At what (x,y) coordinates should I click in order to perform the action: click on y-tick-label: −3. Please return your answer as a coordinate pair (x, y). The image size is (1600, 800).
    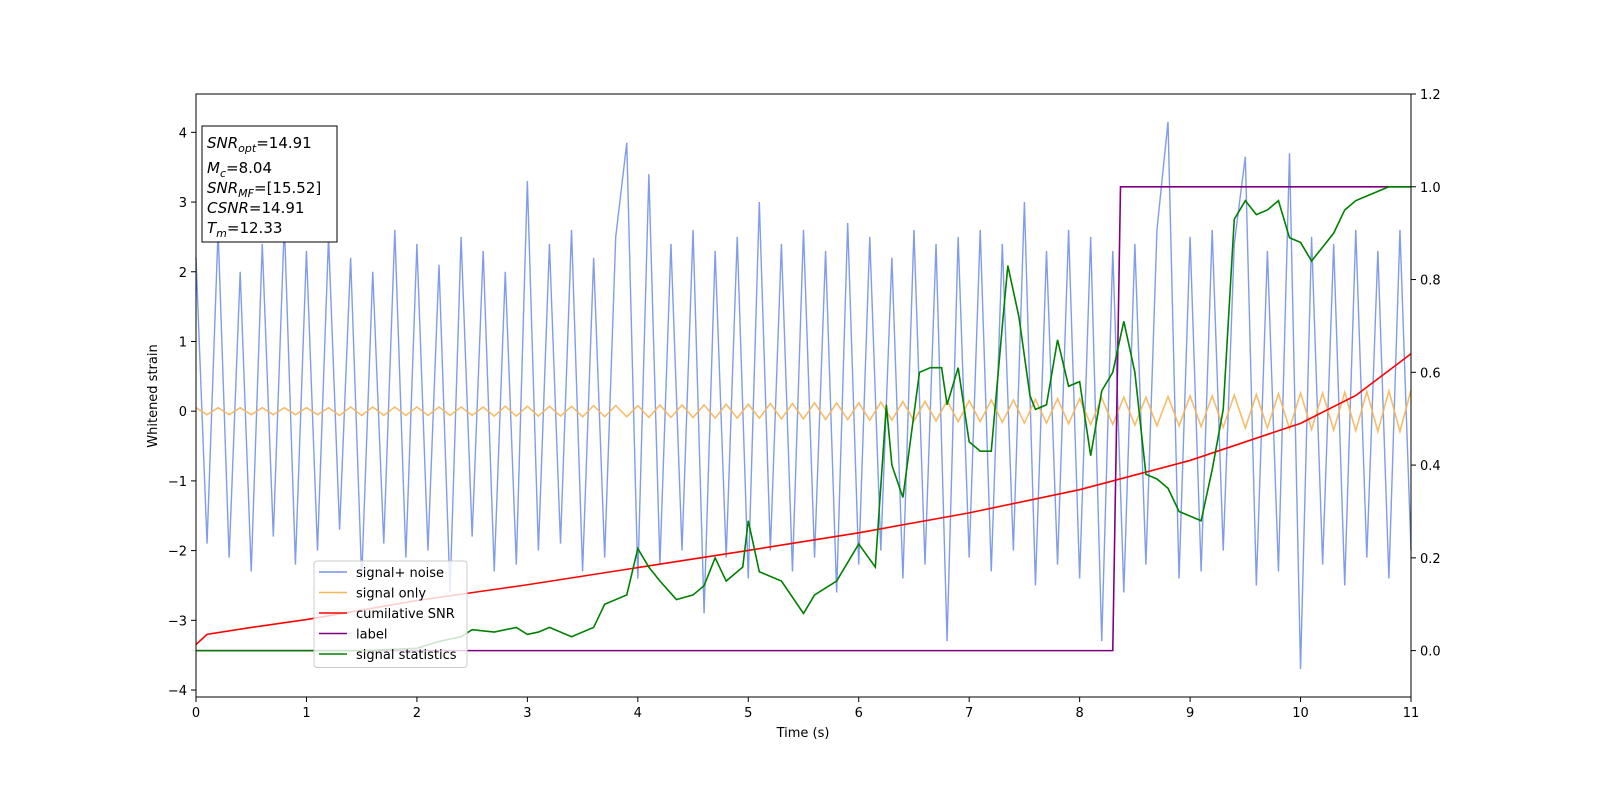
    Looking at the image, I should click on (177, 621).